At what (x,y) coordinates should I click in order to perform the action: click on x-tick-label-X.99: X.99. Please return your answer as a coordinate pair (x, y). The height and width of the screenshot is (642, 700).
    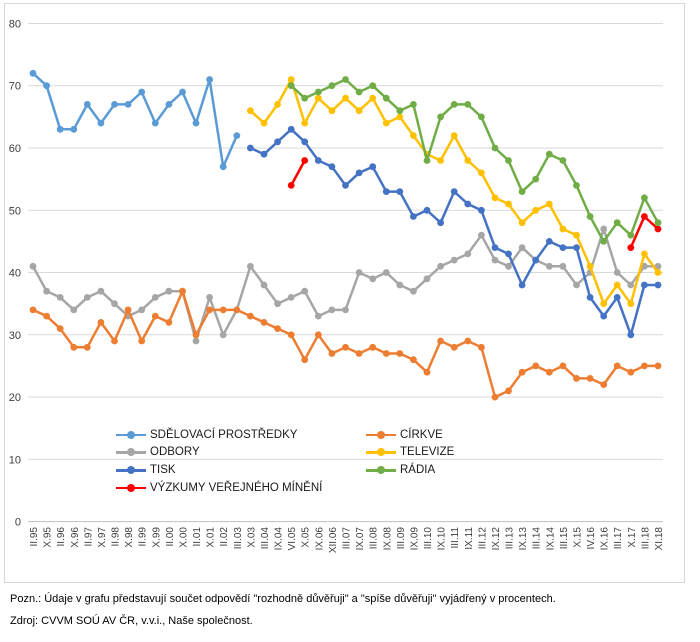
    Looking at the image, I should click on (156, 537).